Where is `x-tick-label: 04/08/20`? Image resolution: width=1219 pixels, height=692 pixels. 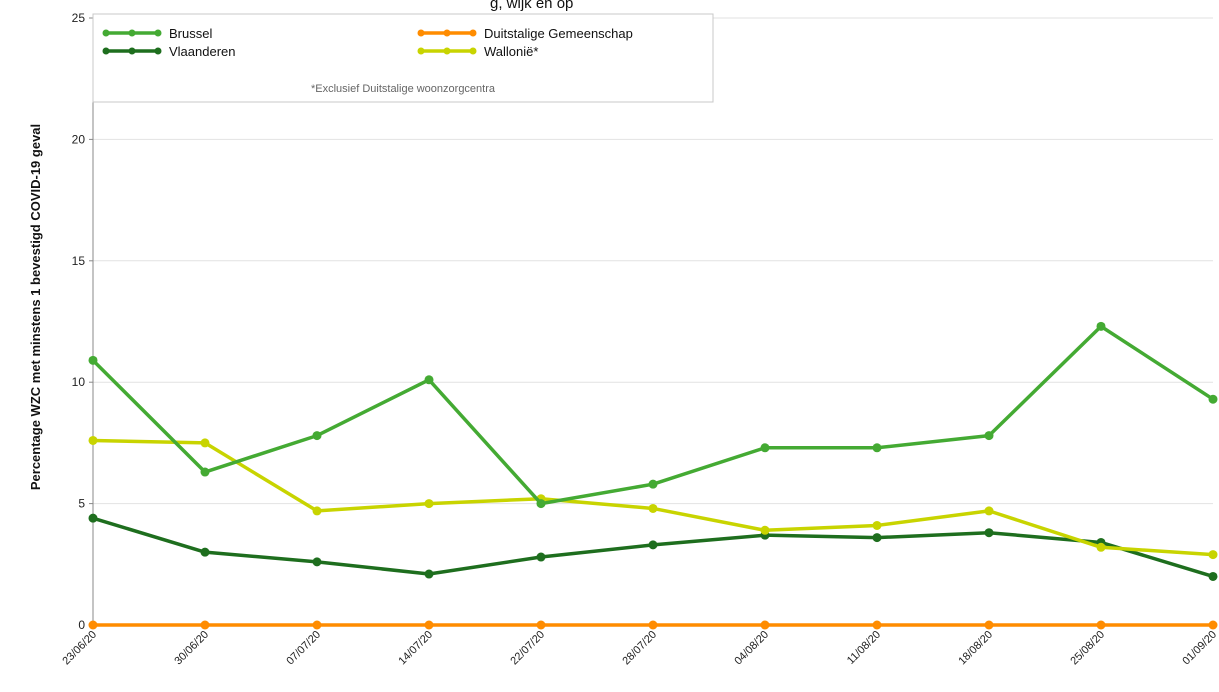
x-tick-label: 04/08/20 is located at coordinates (751, 648).